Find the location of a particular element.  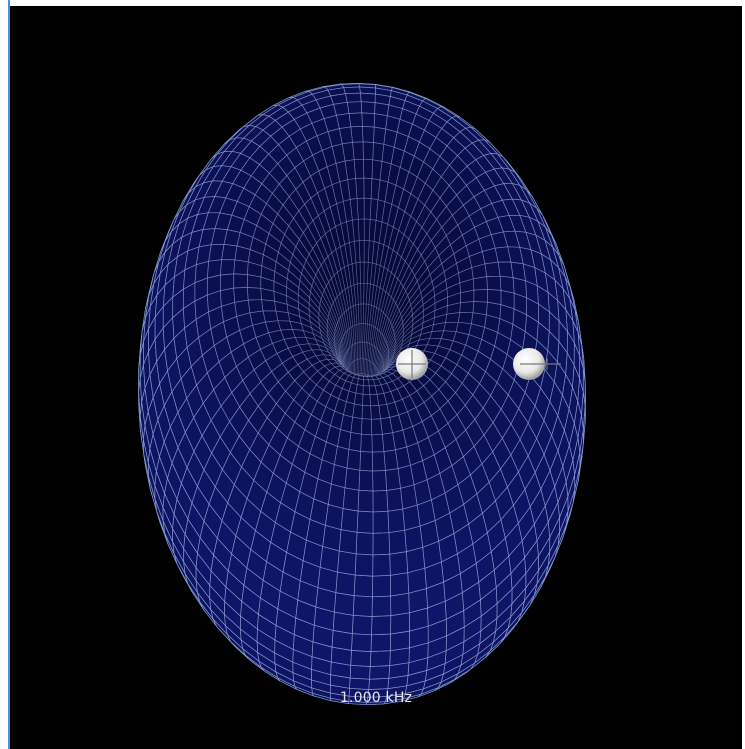

origin-marker is located at coordinates (412, 364).